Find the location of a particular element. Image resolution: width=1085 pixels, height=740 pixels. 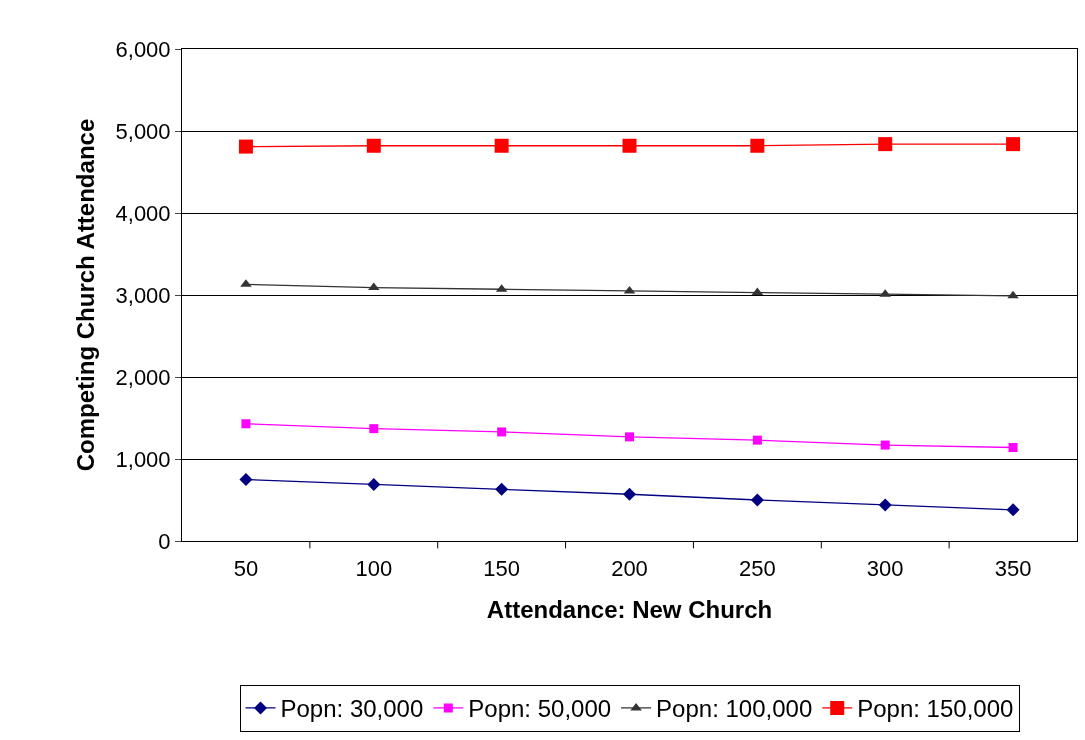

x-tick-label: 150 is located at coordinates (501, 569).